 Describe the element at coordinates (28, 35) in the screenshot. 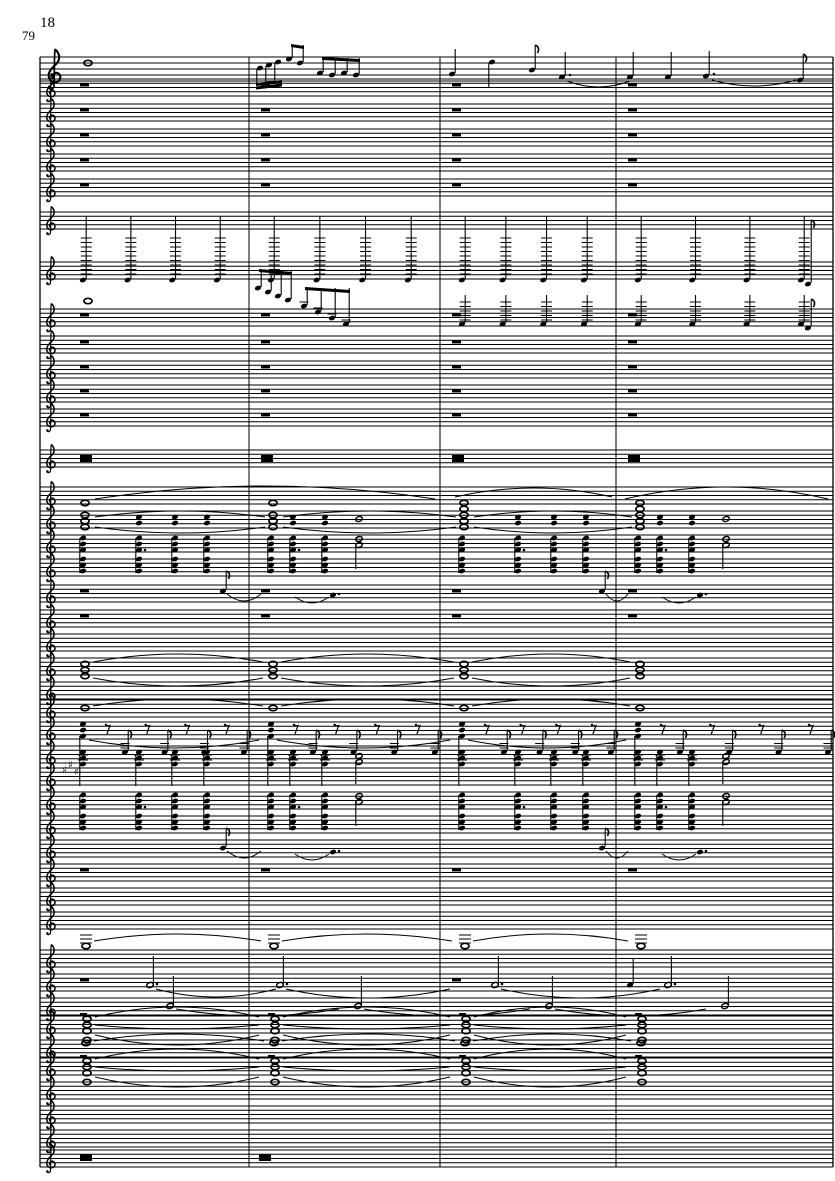

I see `measure-number: 79` at that location.